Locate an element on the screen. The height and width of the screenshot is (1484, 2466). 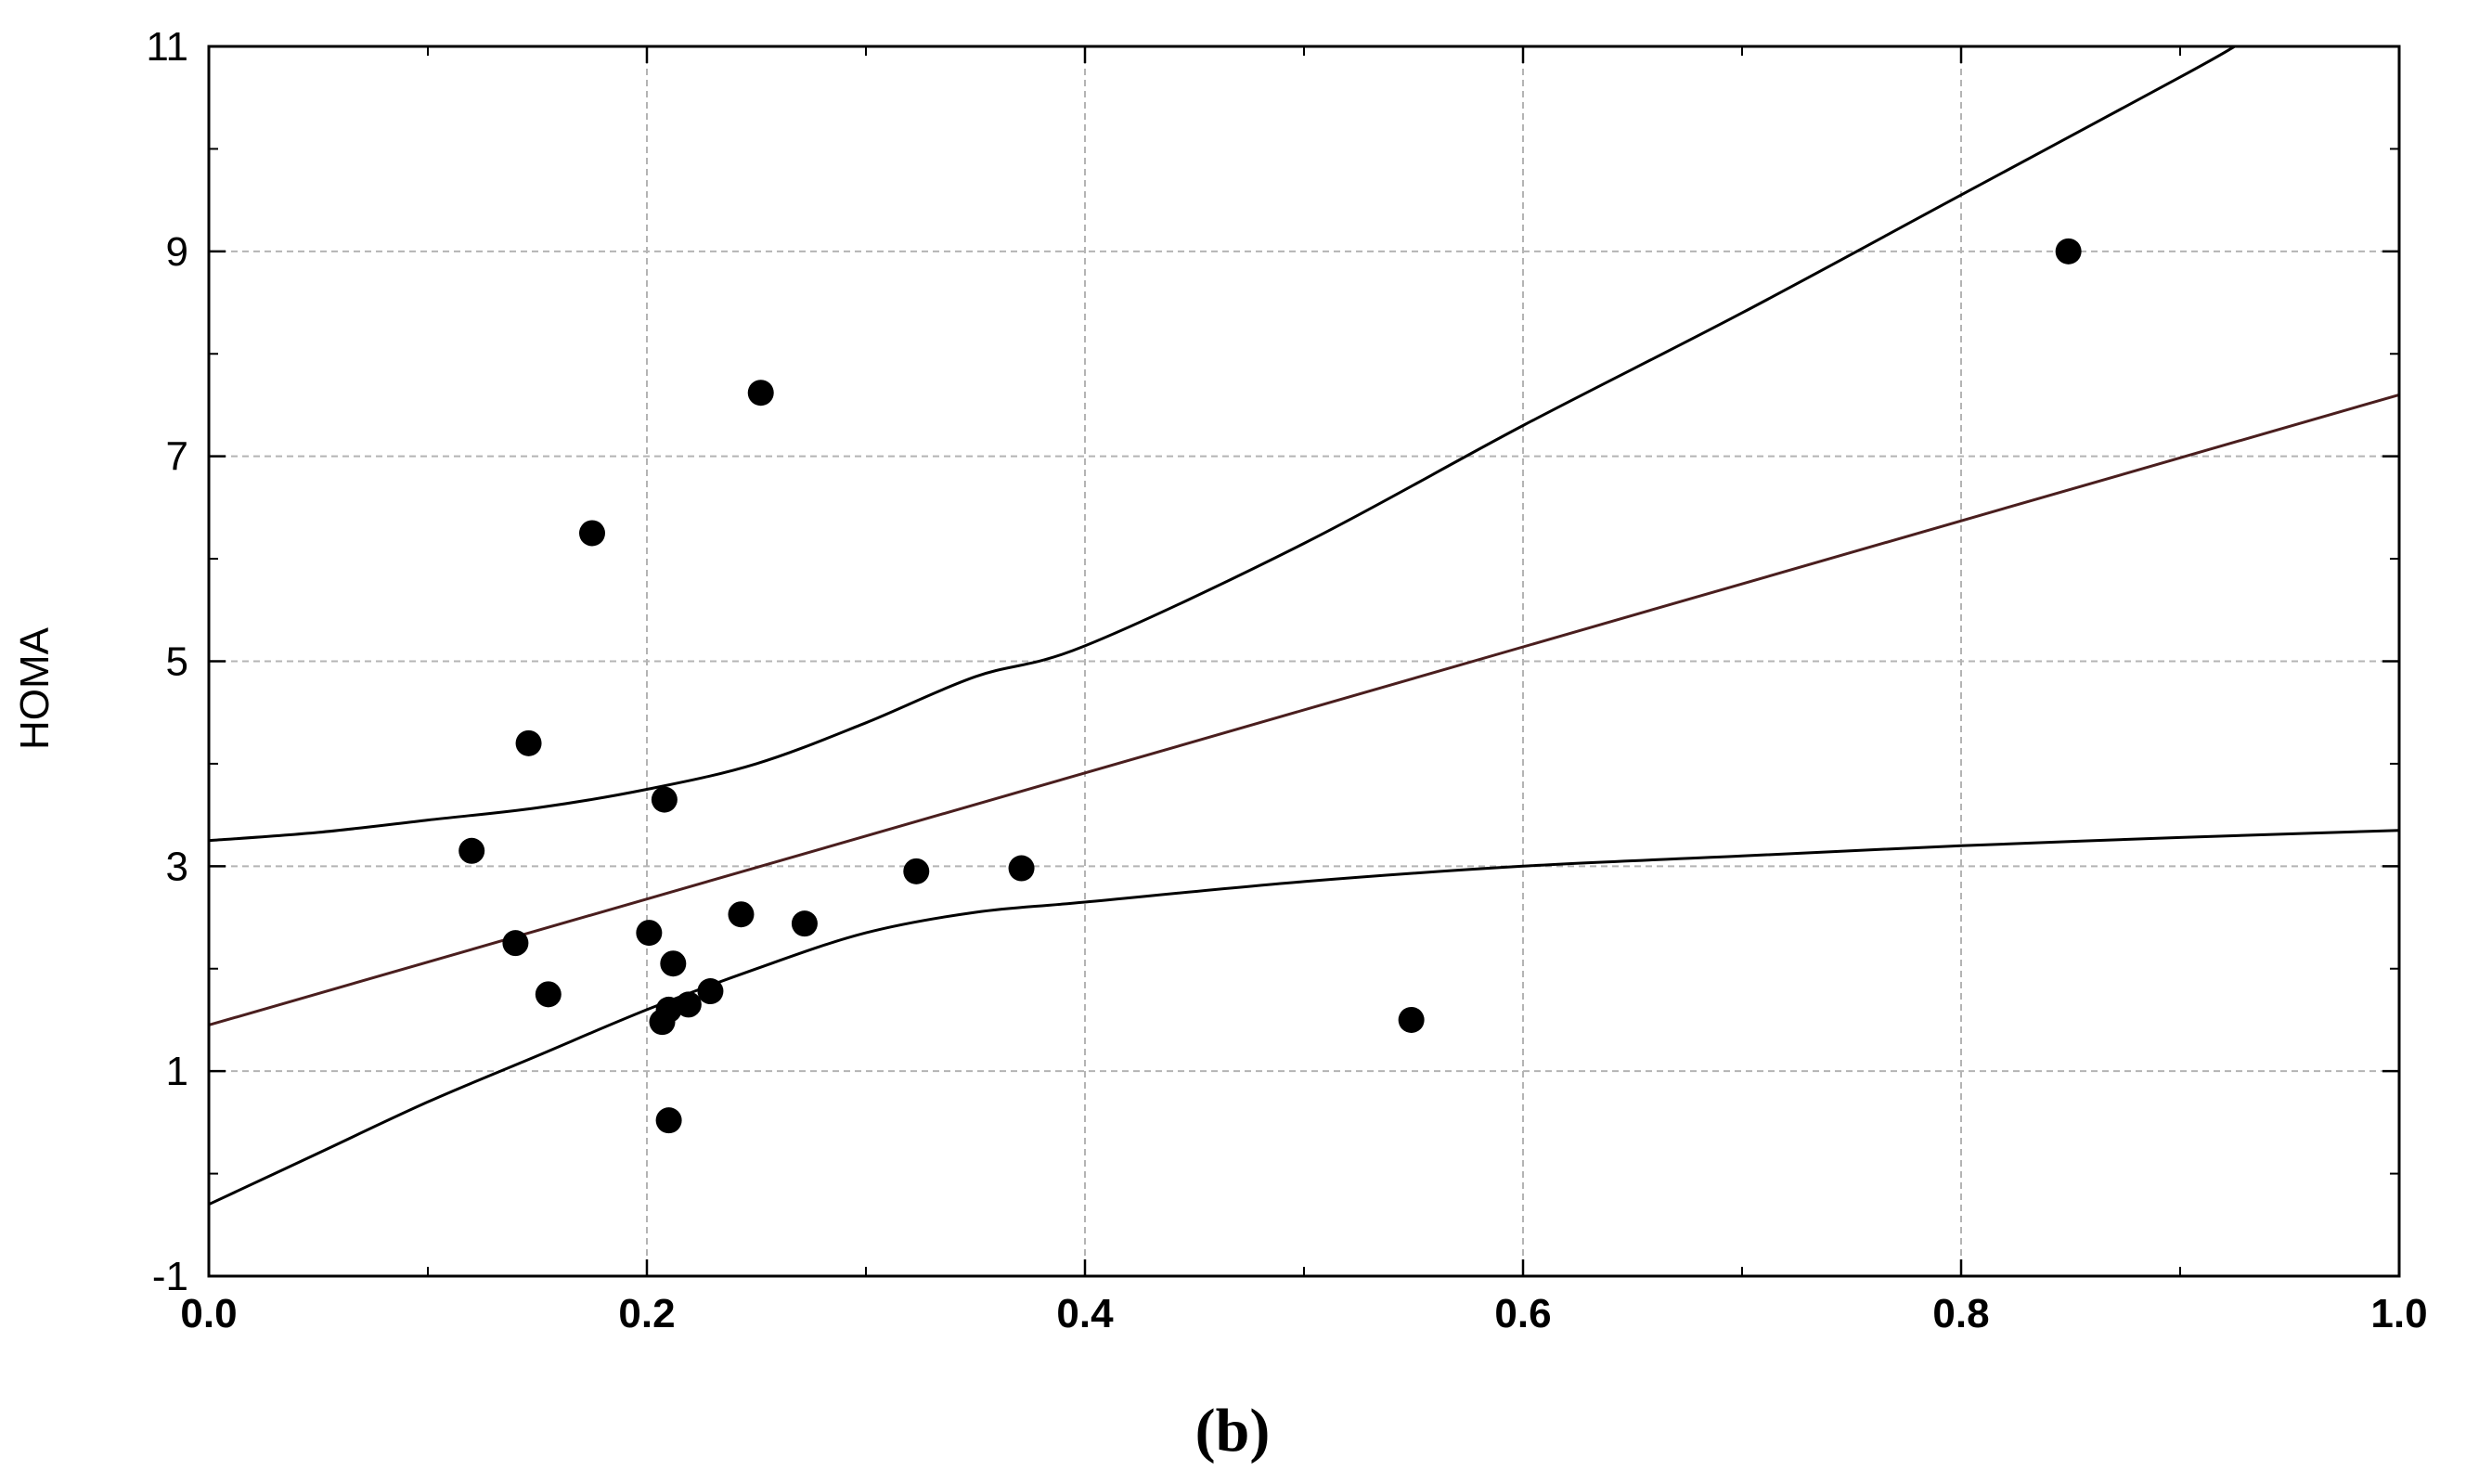
y-tick-label: 1 is located at coordinates (177, 1072).